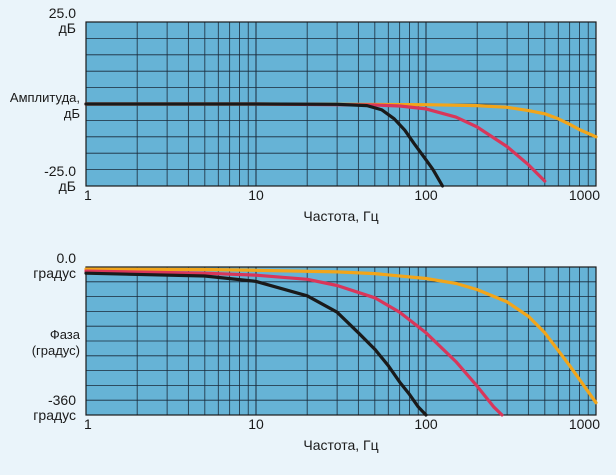 The height and width of the screenshot is (475, 616). What do you see at coordinates (67, 28) in the screenshot?
I see `y-max-unit: дБ` at bounding box center [67, 28].